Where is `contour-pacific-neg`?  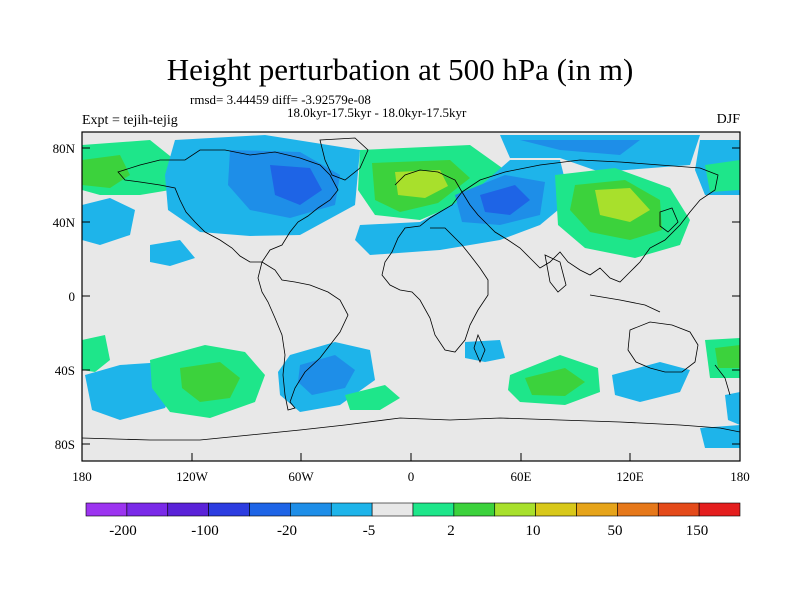
contour-pacific-neg is located at coordinates (172, 253).